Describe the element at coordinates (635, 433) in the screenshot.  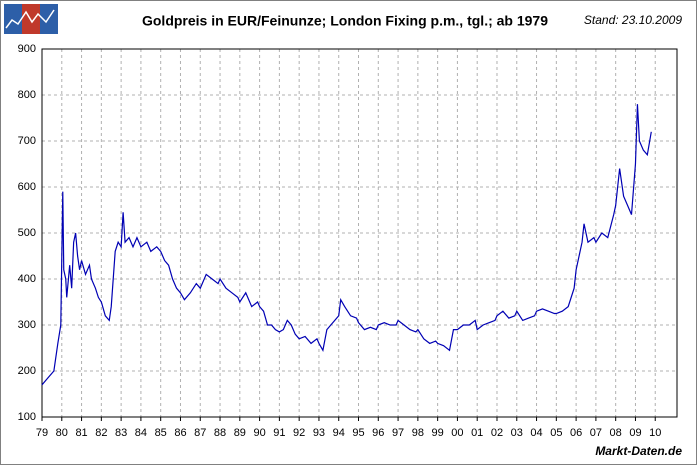
I see `x-tick-label: 09` at that location.